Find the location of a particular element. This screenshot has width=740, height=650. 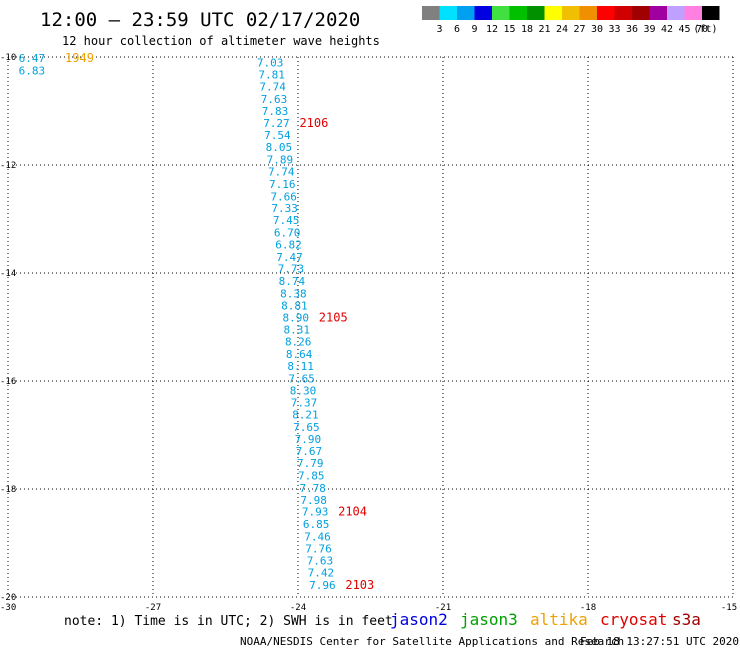

wave-height-value: 7.89 is located at coordinates (280, 160).